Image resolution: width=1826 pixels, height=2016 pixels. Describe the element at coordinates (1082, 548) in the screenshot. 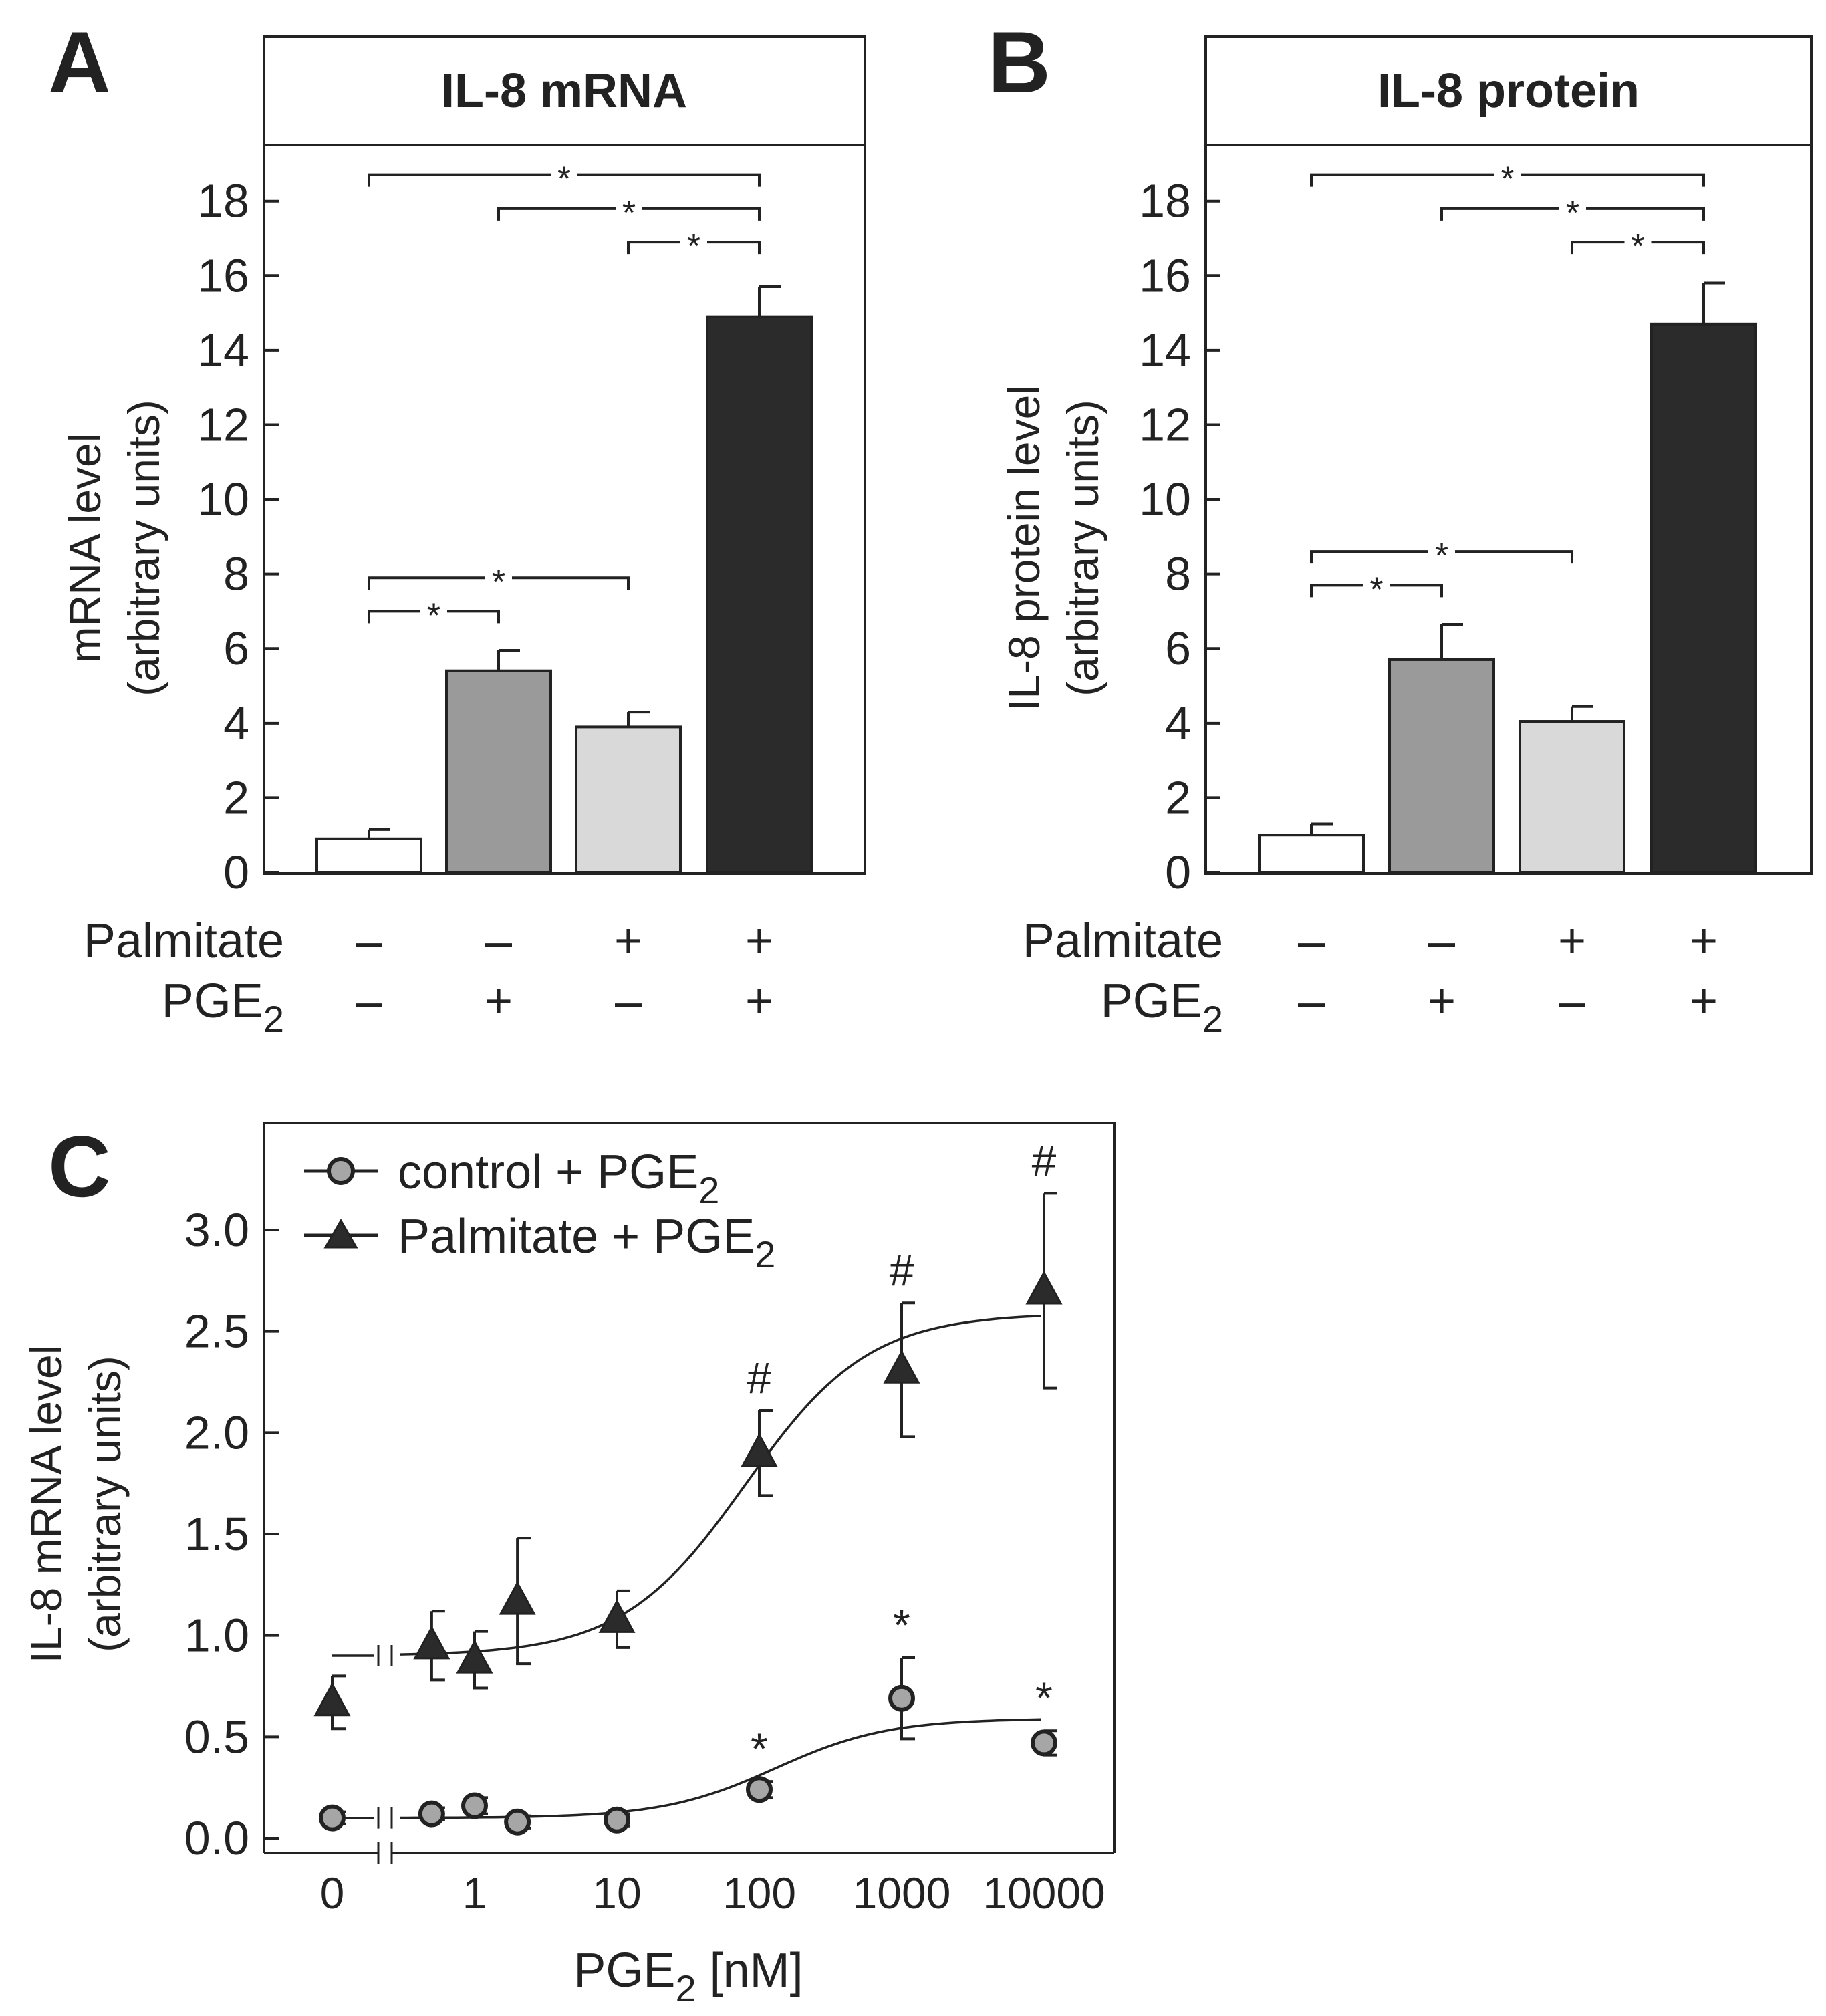

I see `panel-b-ylabel-line2: (arbitrary units)` at that location.